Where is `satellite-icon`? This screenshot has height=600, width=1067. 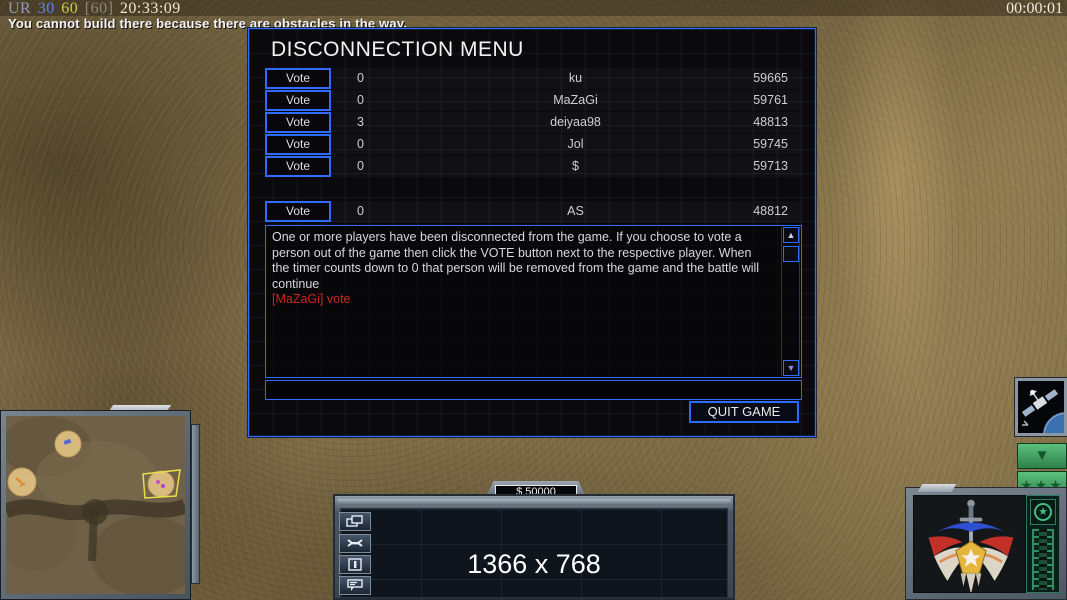 satellite-icon is located at coordinates (1041, 407).